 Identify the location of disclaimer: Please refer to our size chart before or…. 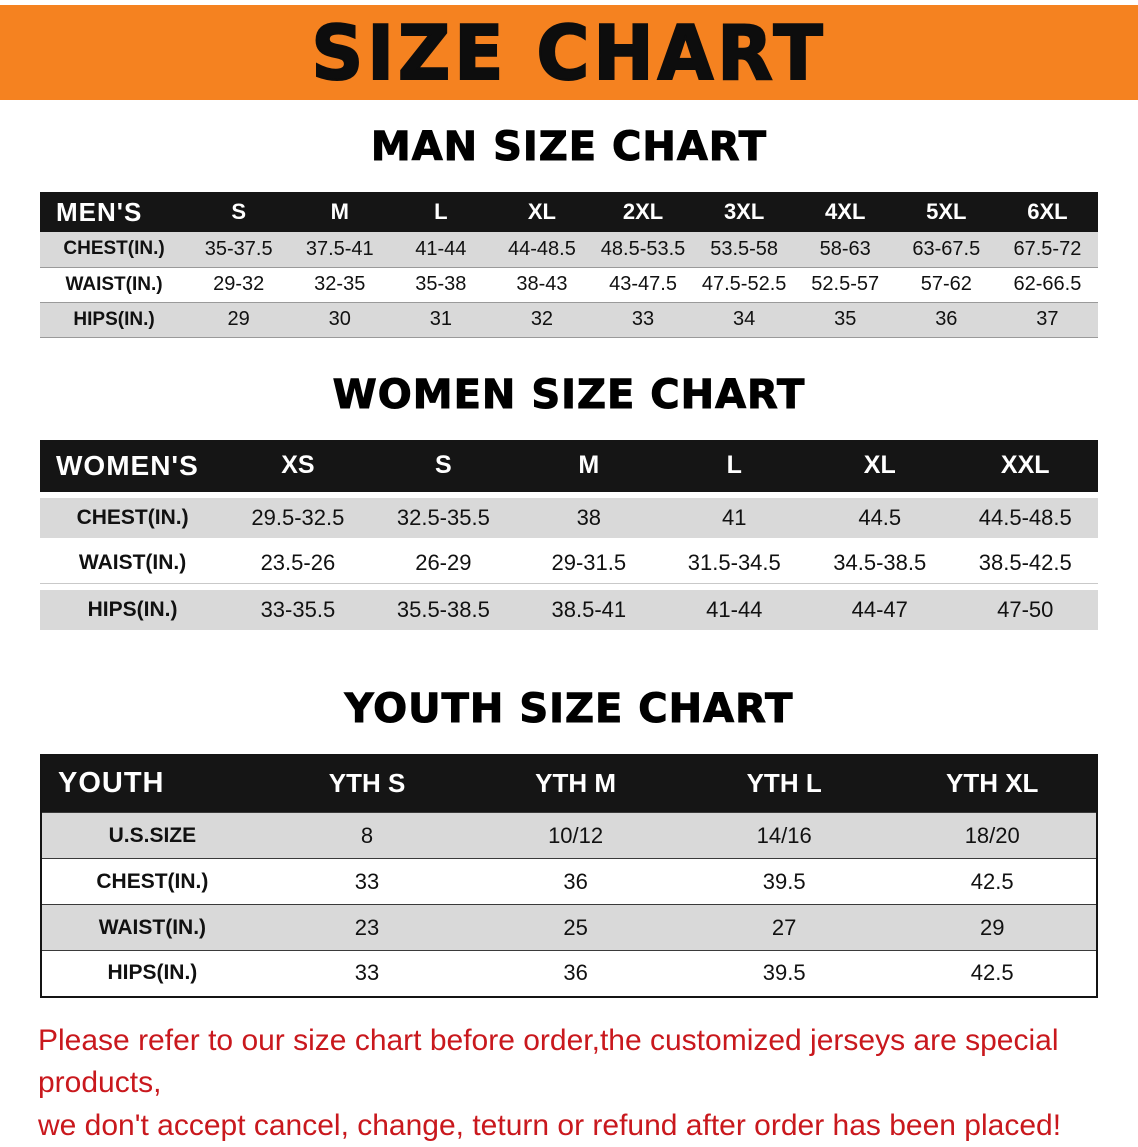
(569, 1083).